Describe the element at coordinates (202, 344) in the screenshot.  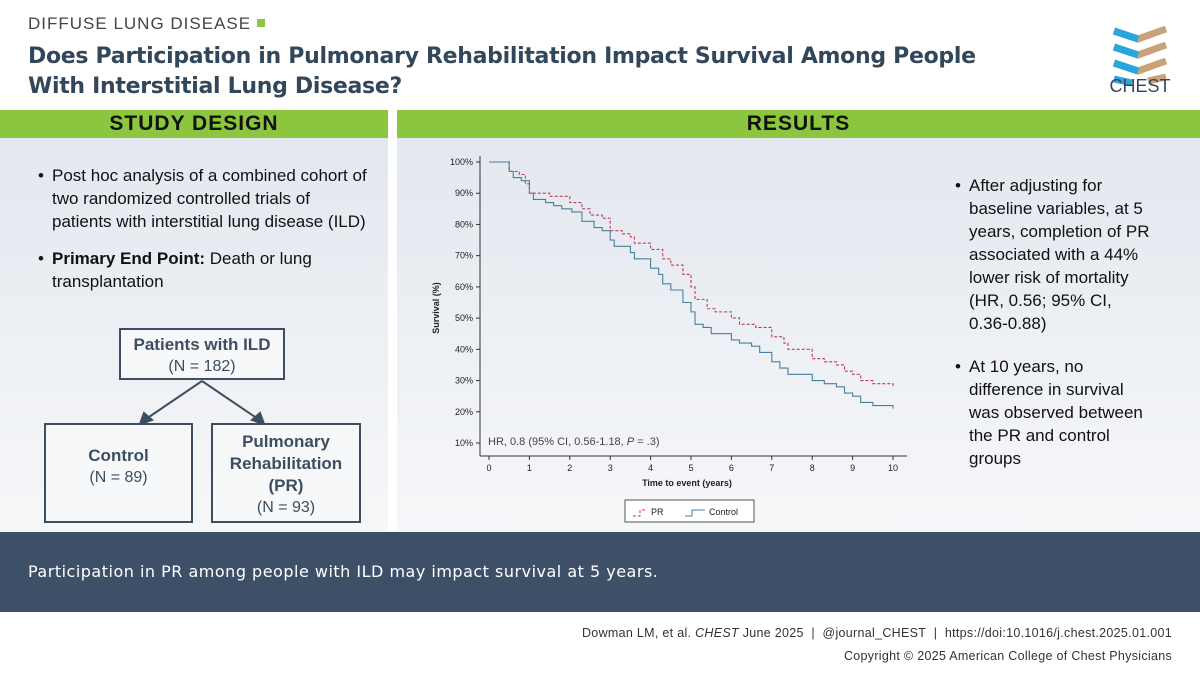
I see `patients-title: Patients with ILD` at that location.